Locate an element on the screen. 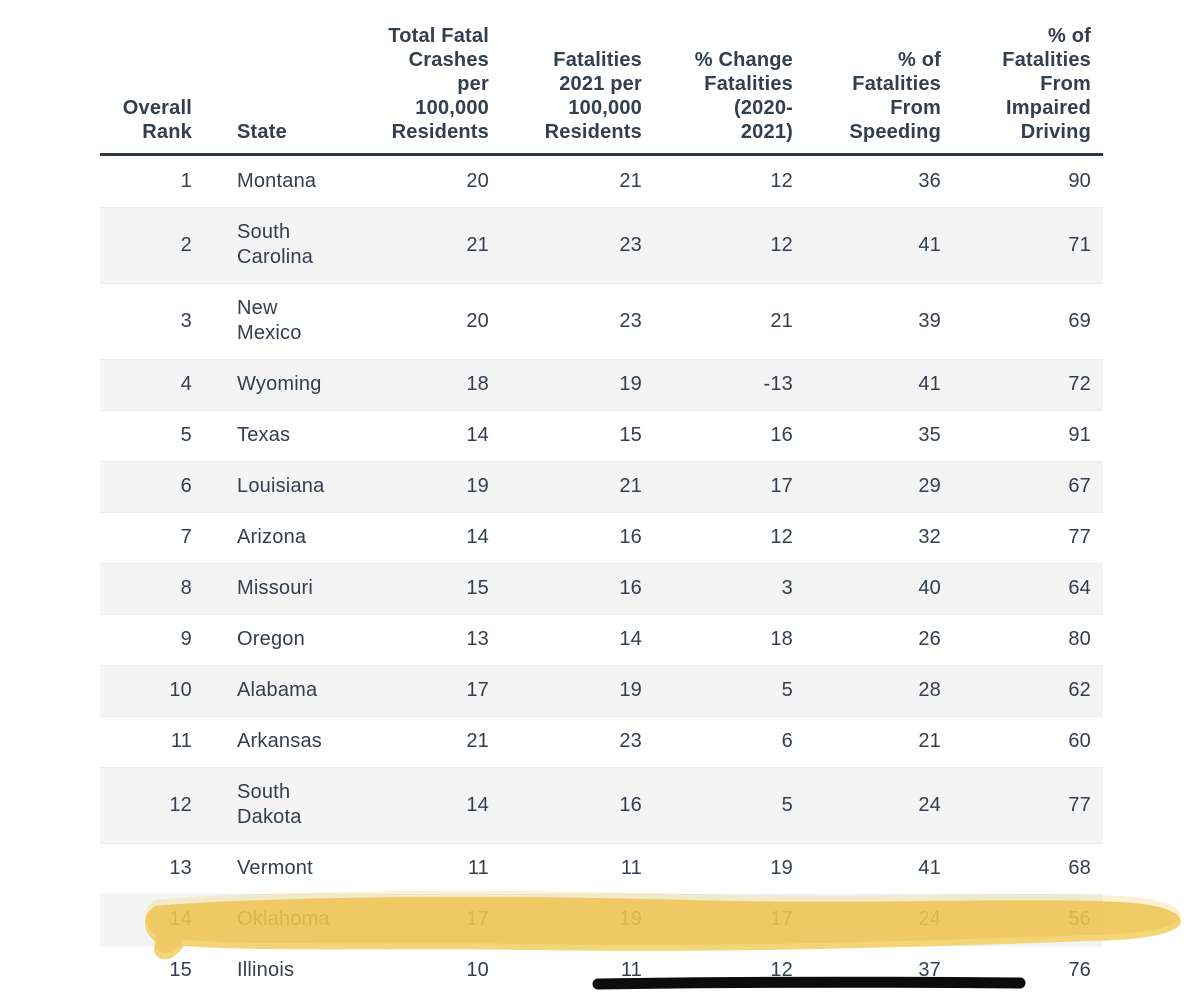 The image size is (1200, 997). cell-speeding: 28 is located at coordinates (867, 691).